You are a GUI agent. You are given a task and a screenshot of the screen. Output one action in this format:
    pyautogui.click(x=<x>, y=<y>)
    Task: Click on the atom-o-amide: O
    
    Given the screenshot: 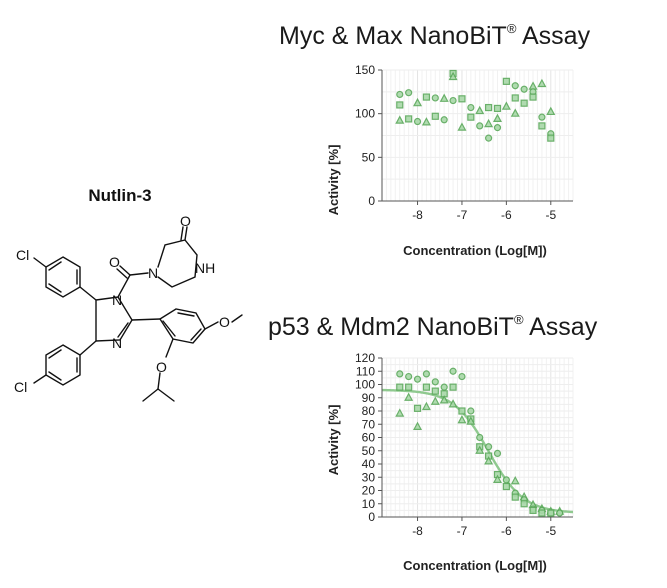 What is the action you would take?
    pyautogui.click(x=114, y=262)
    